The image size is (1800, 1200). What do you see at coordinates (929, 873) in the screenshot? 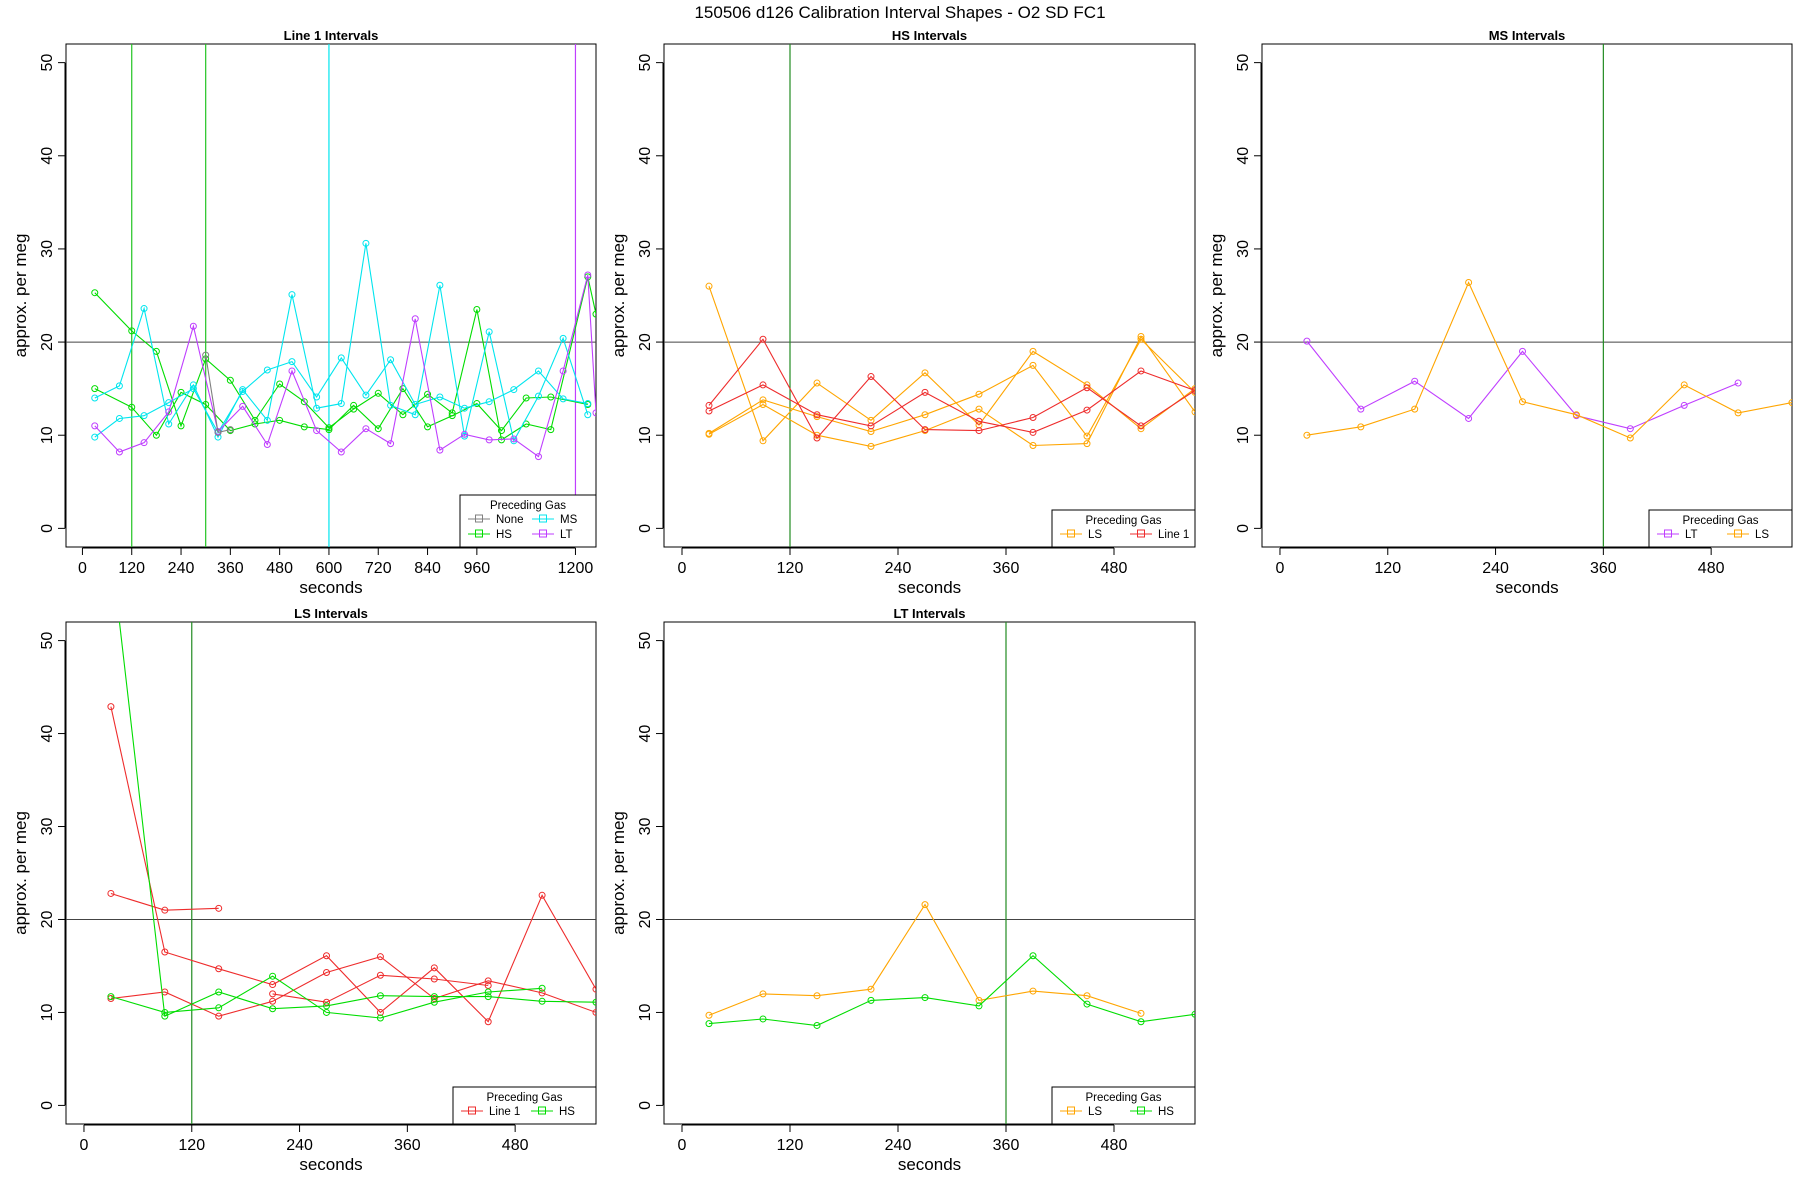
I see `plot-area` at bounding box center [929, 873].